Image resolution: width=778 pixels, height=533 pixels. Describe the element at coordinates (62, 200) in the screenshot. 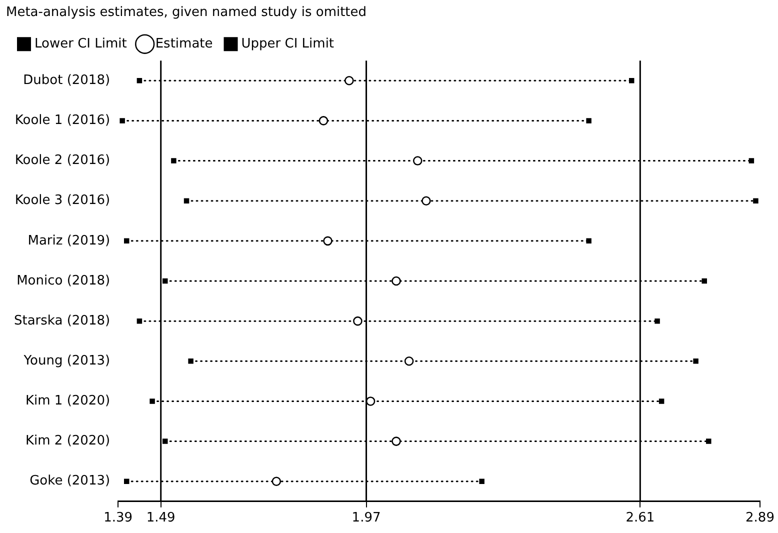

I see `y-tick-label: Koole 3 (2016)` at that location.